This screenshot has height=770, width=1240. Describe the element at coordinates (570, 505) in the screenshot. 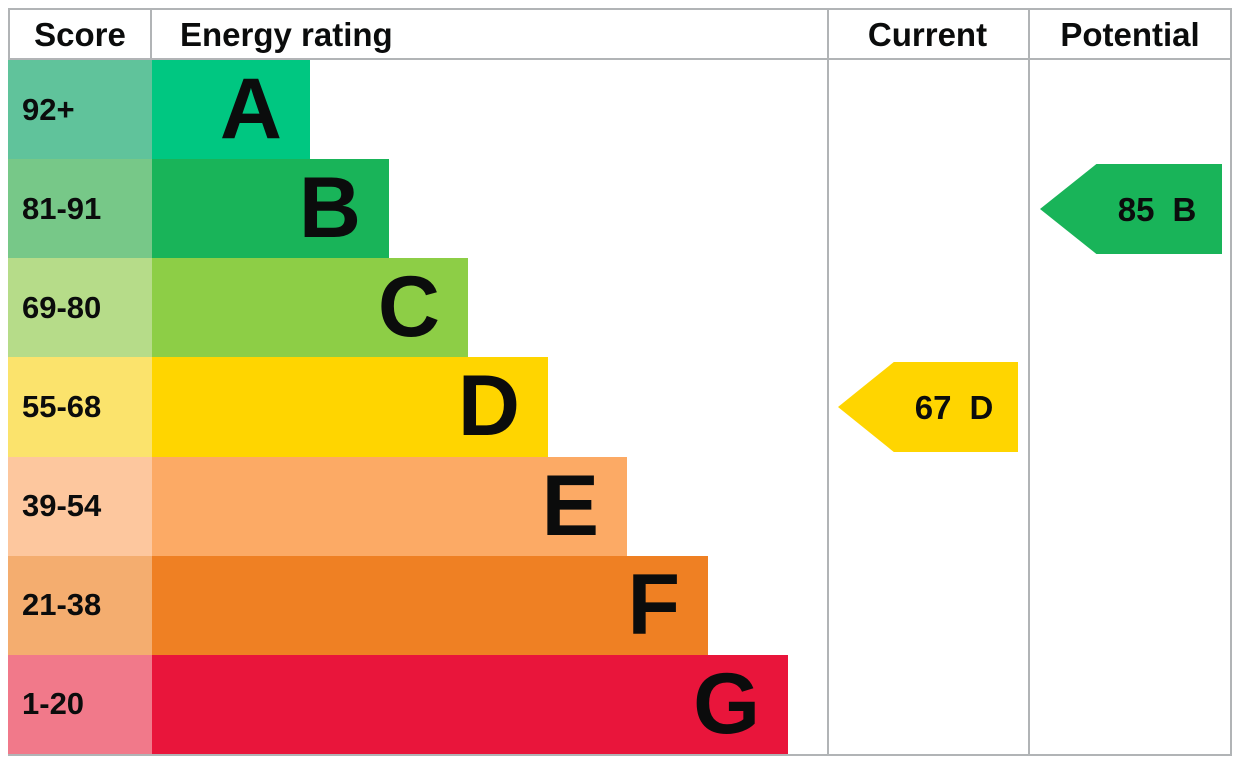

I see `band-e-letter: E` at that location.